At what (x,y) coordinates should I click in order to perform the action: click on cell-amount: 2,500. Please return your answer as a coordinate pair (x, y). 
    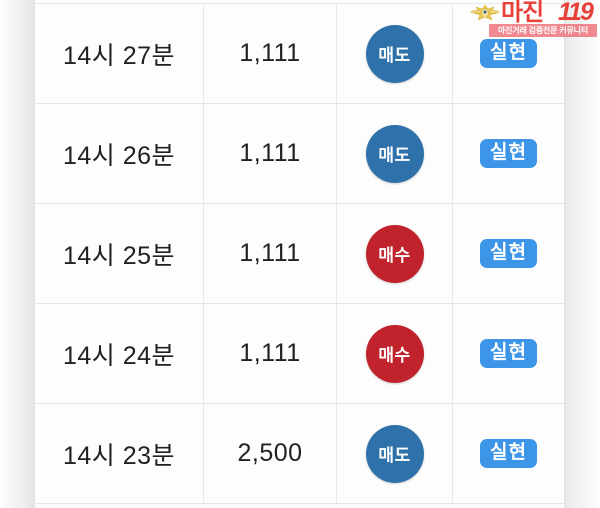
    Looking at the image, I should click on (270, 453).